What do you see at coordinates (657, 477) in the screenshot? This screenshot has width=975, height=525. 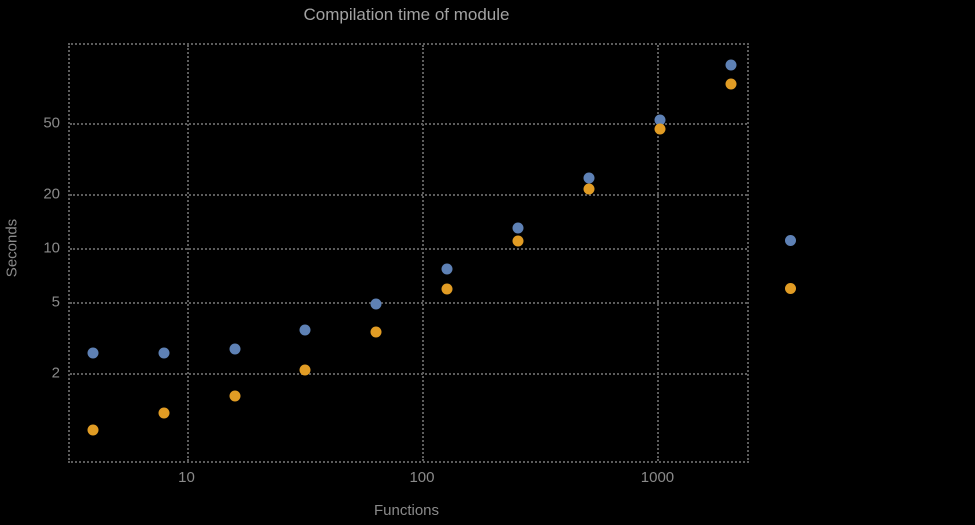 I see `x-tick-label: 1000` at bounding box center [657, 477].